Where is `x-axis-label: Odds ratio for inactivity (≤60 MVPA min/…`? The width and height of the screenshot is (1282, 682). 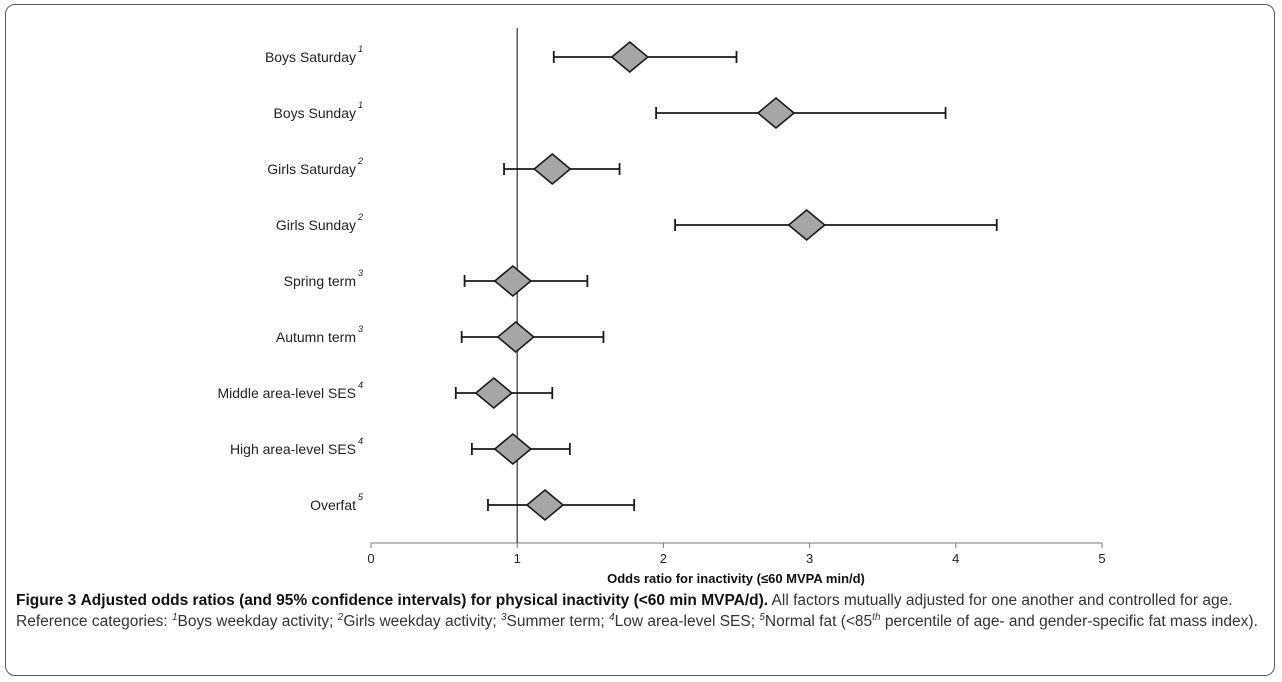 x-axis-label: Odds ratio for inactivity (≤60 MVPA min/… is located at coordinates (736, 578).